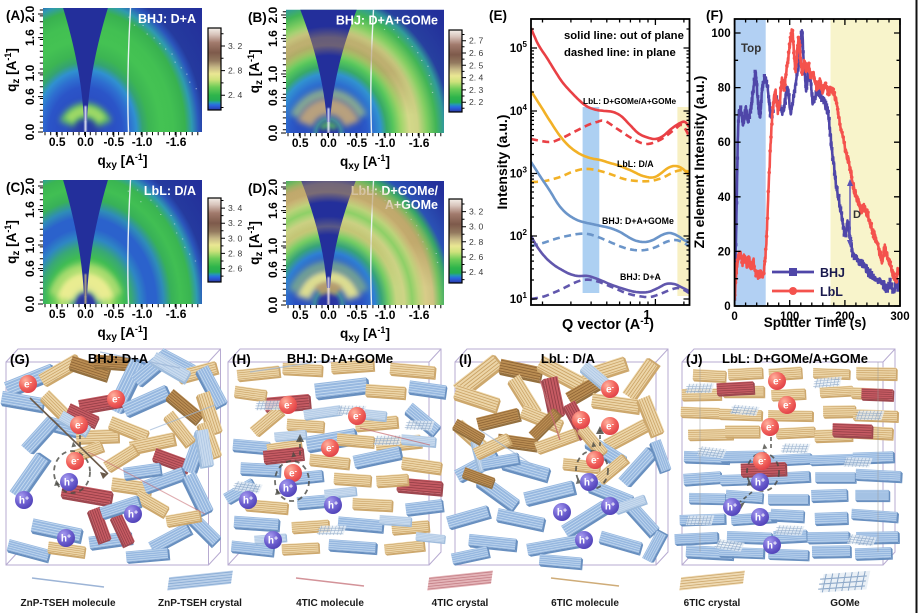 This screenshot has width=919, height=613. What do you see at coordinates (235, 208) in the screenshot?
I see `svg-text: 3. 4` at bounding box center [235, 208].